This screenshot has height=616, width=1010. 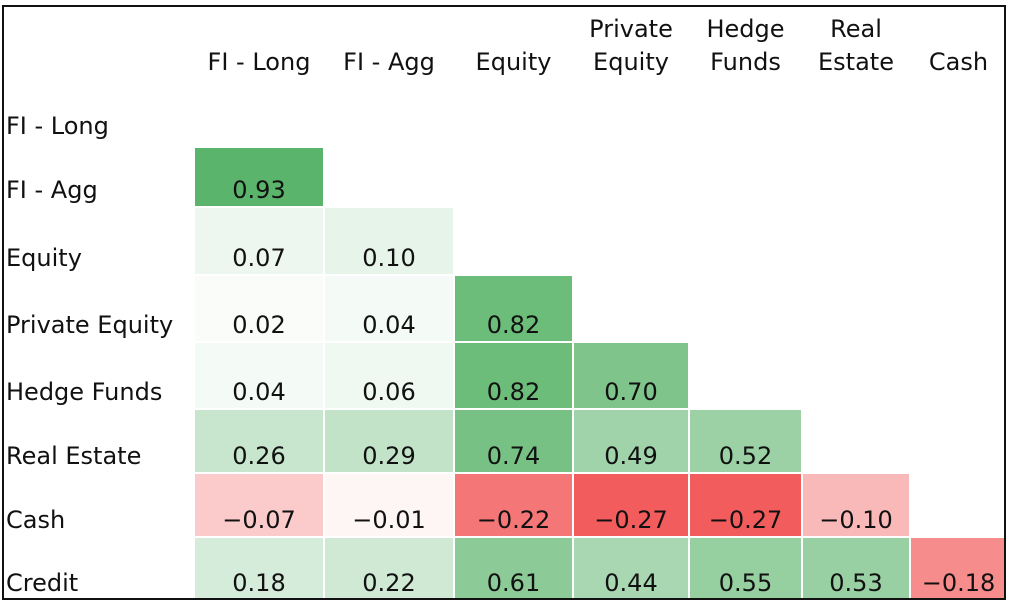 I want to click on column-header: Cash, so click(x=958, y=62).